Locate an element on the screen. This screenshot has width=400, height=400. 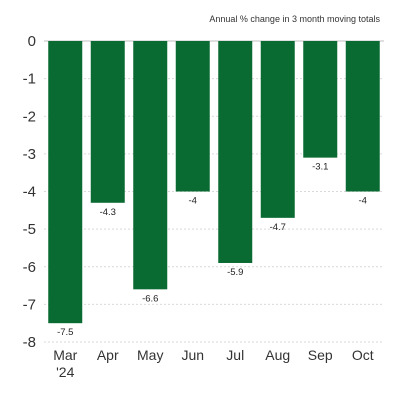
x-tick-label: Jun is located at coordinates (192, 355).